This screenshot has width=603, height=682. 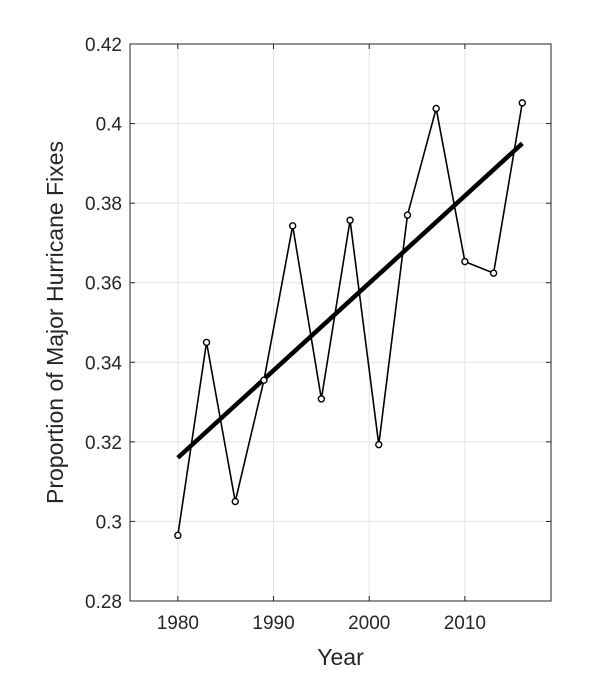 I want to click on x-tick-label: 2010, so click(x=465, y=623).